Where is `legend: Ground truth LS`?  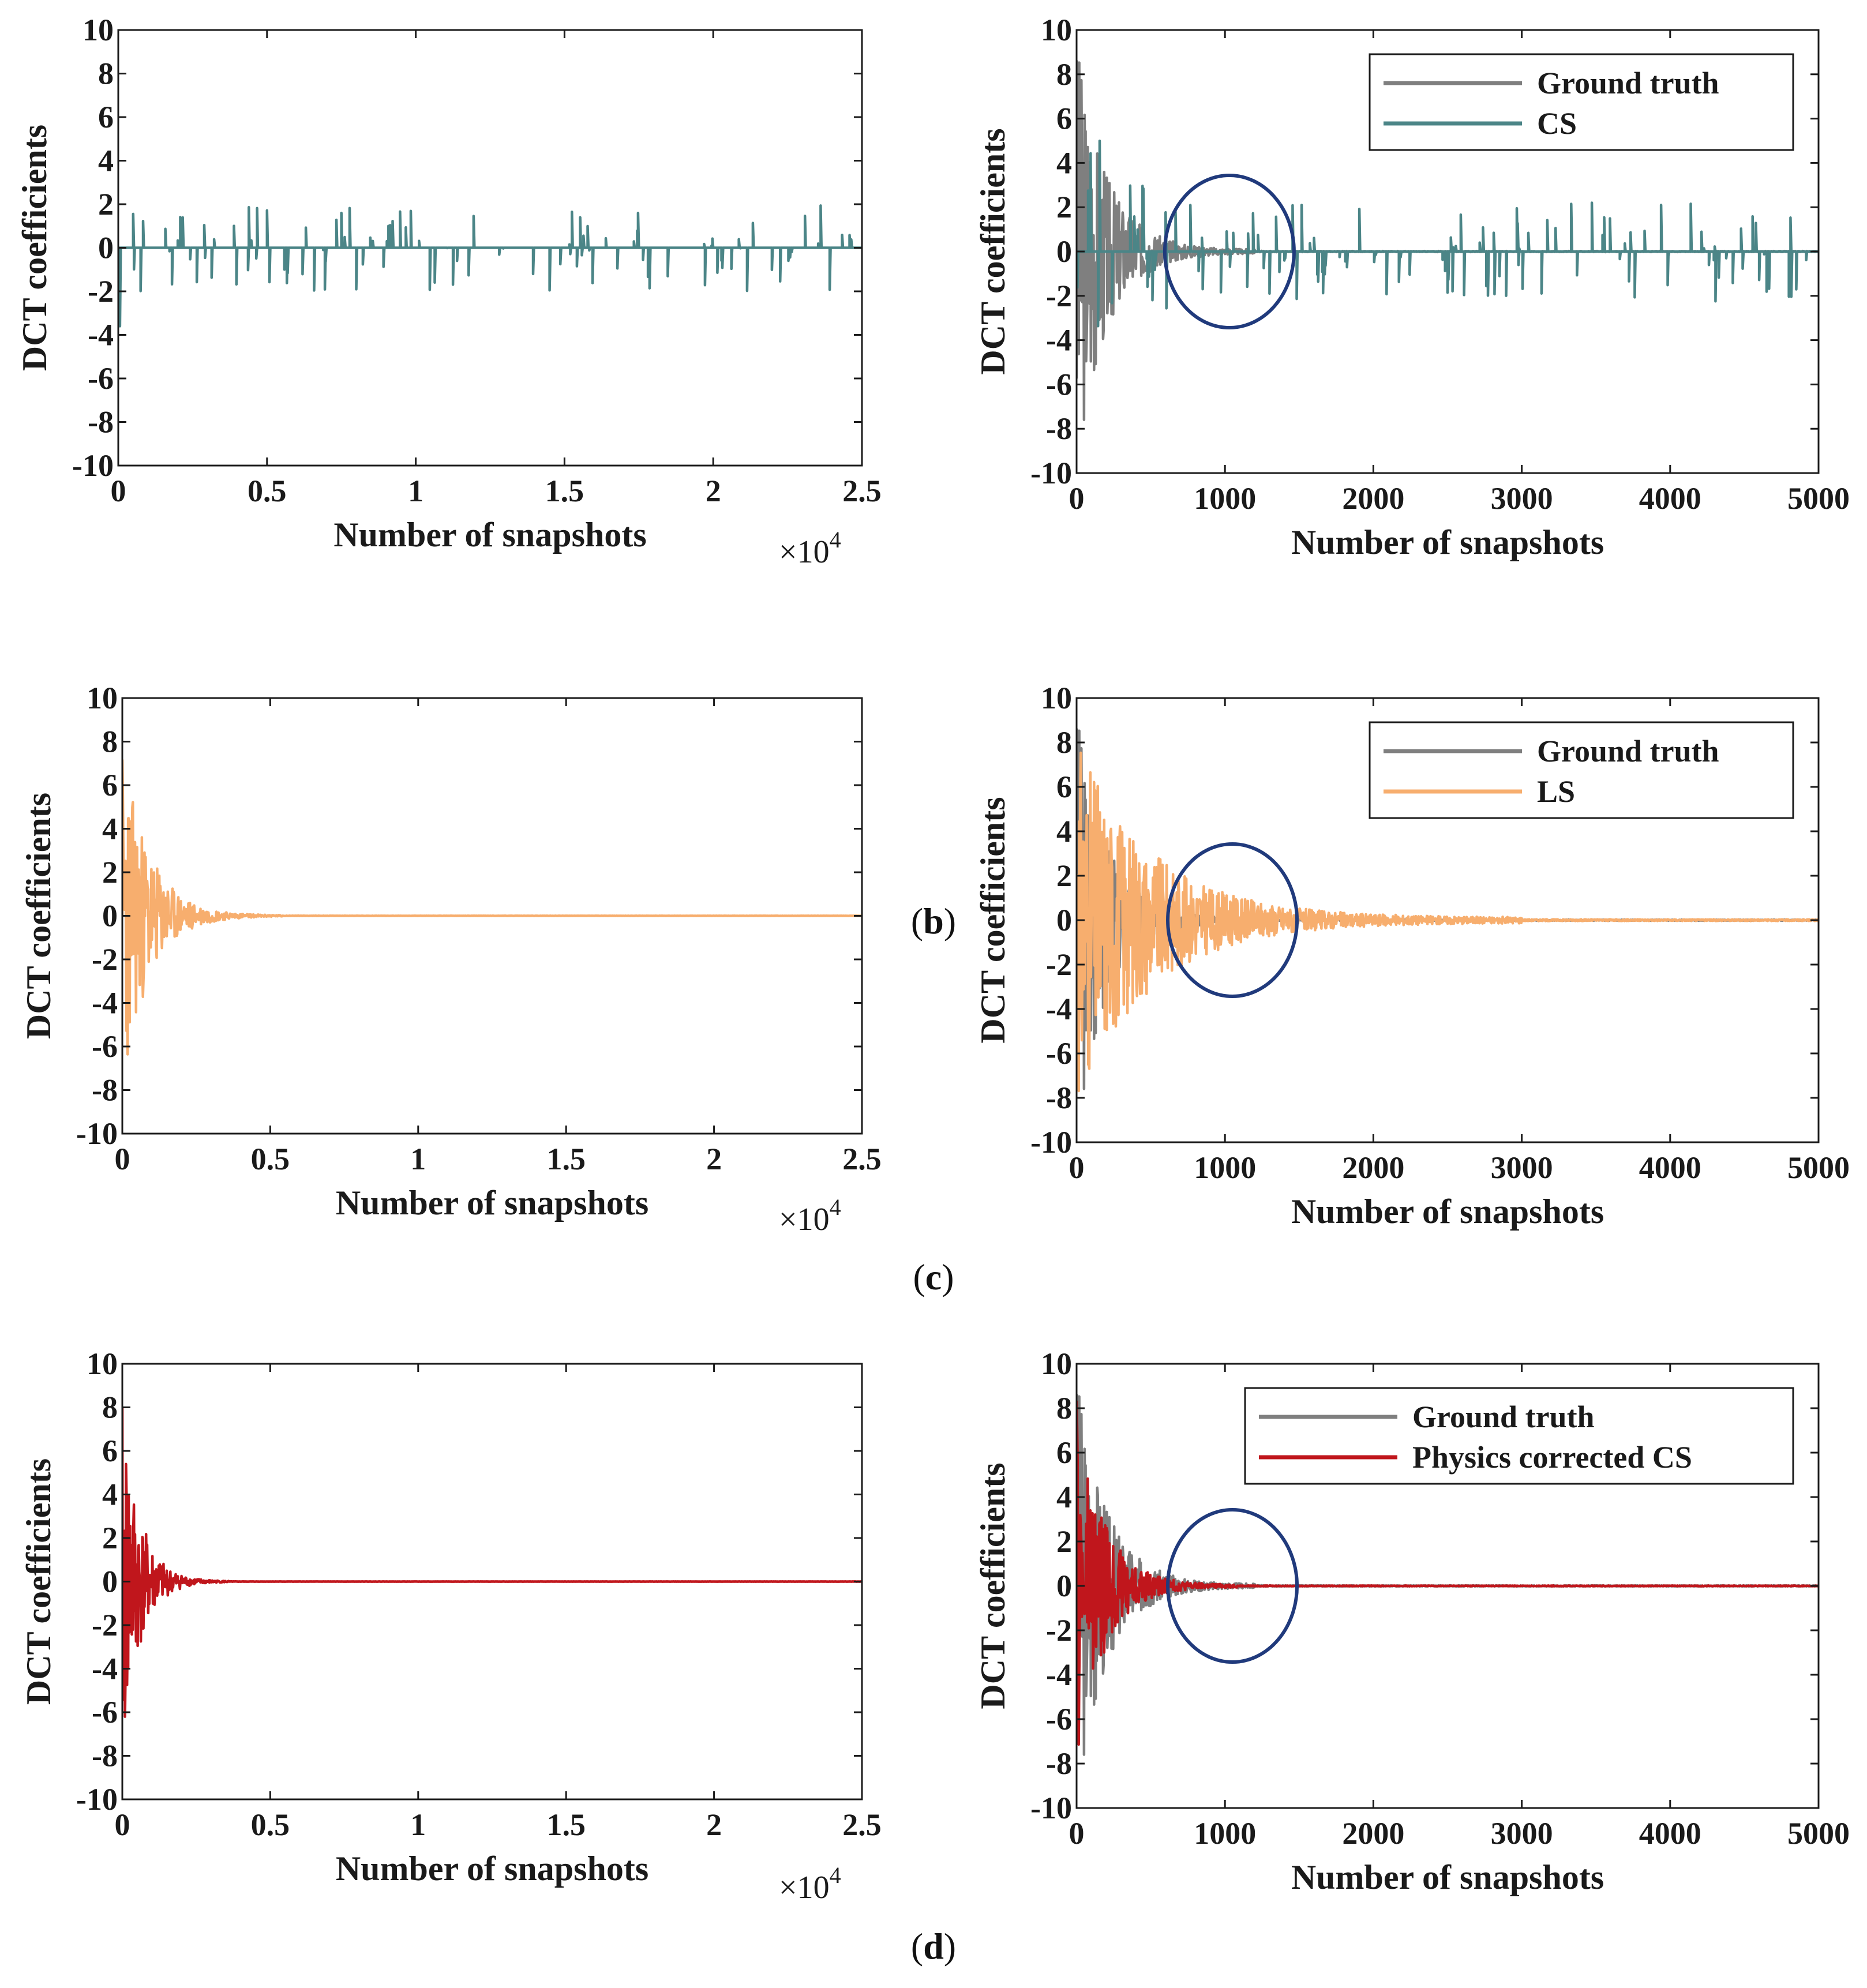 legend: Ground truth LS is located at coordinates (1581, 770).